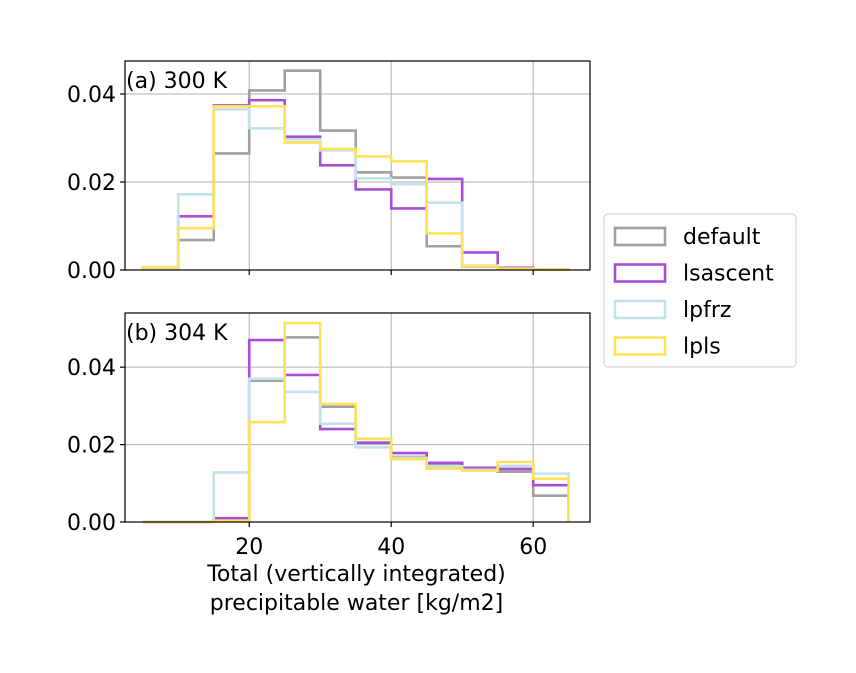  I want to click on legend-box, so click(700, 290).